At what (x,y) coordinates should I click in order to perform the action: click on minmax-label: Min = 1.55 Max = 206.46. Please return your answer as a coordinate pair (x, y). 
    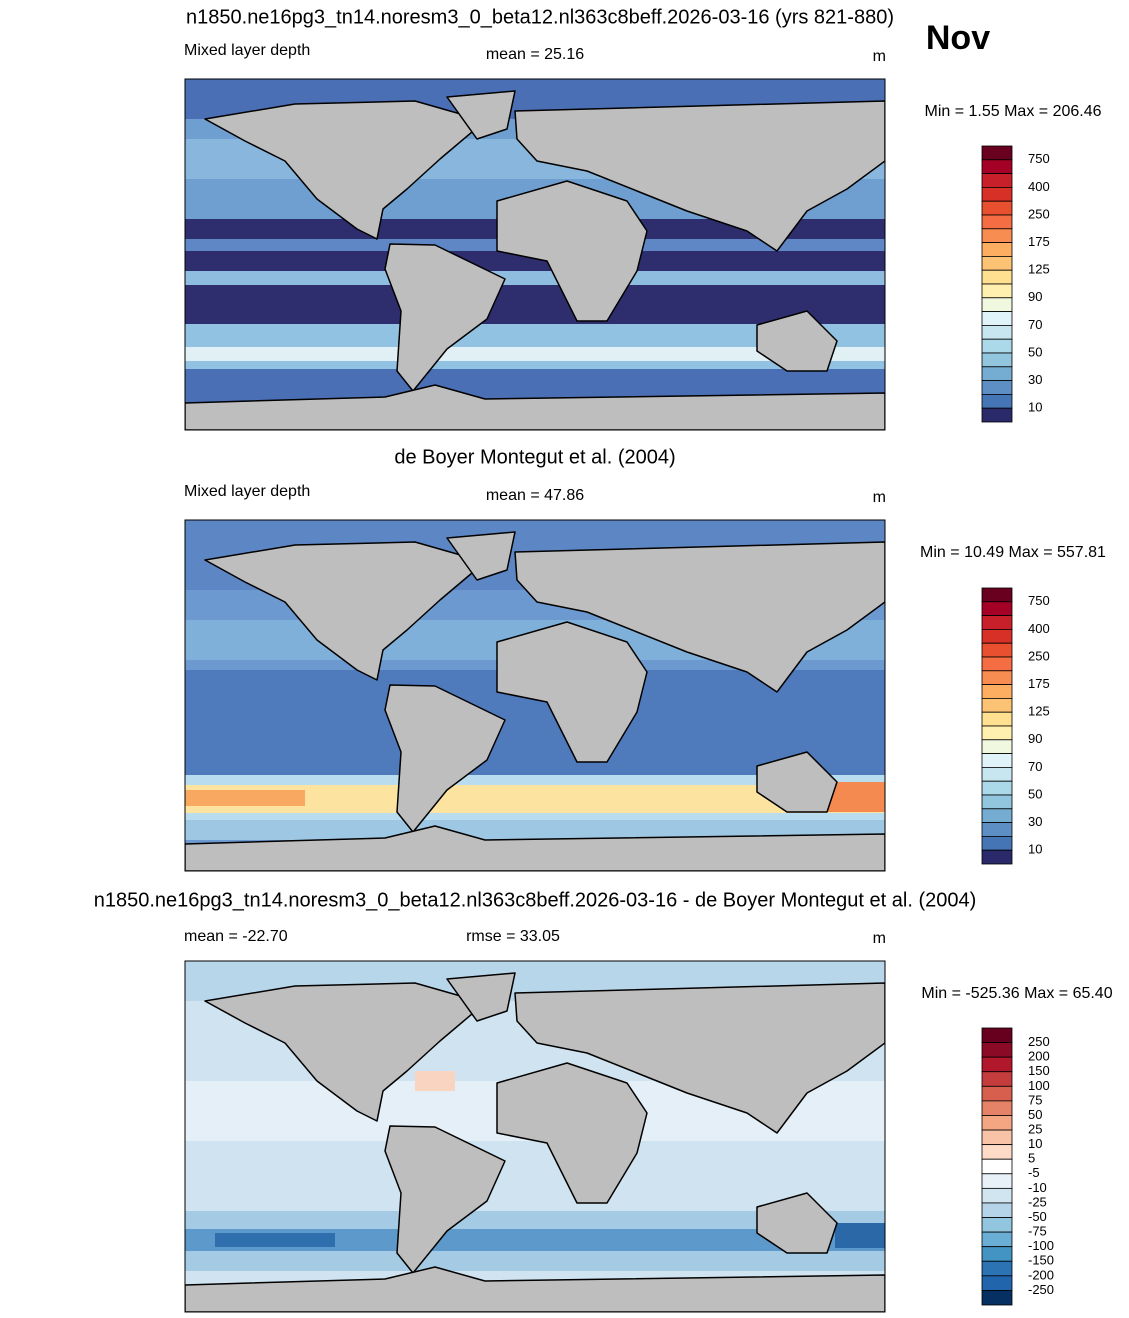
    Looking at the image, I should click on (1013, 111).